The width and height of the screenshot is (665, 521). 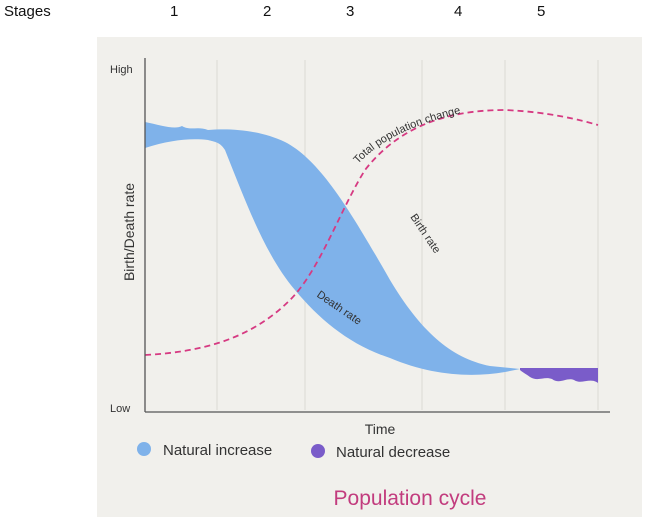 I want to click on stage-1-label: 1, so click(x=174, y=11).